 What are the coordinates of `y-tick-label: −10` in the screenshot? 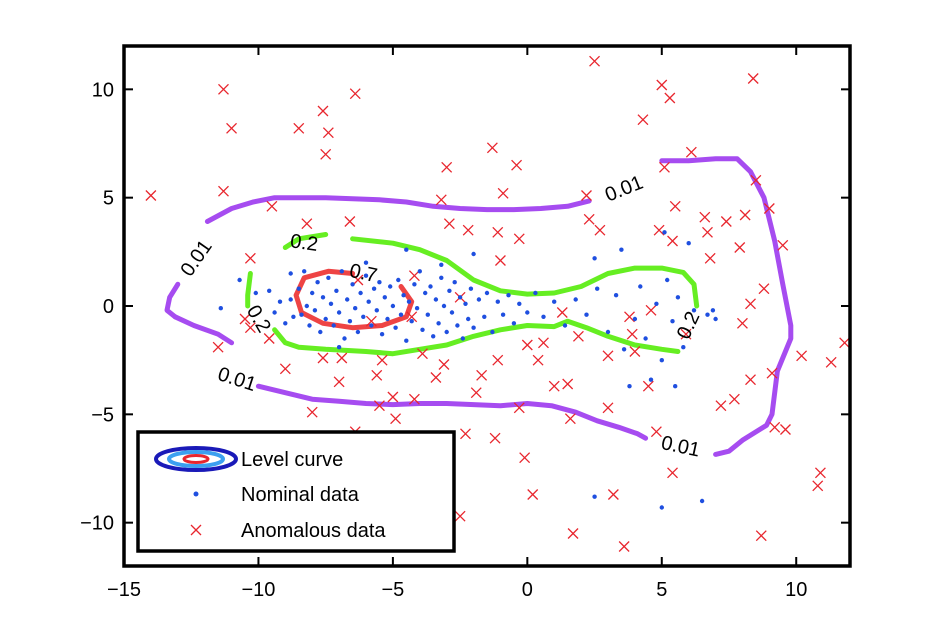 It's located at (97, 524).